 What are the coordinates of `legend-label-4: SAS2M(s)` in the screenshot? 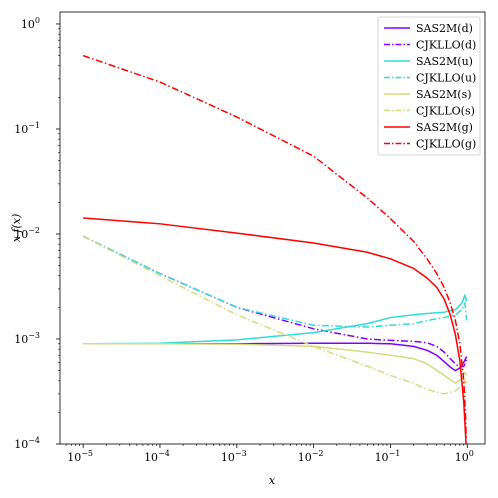 It's located at (444, 94).